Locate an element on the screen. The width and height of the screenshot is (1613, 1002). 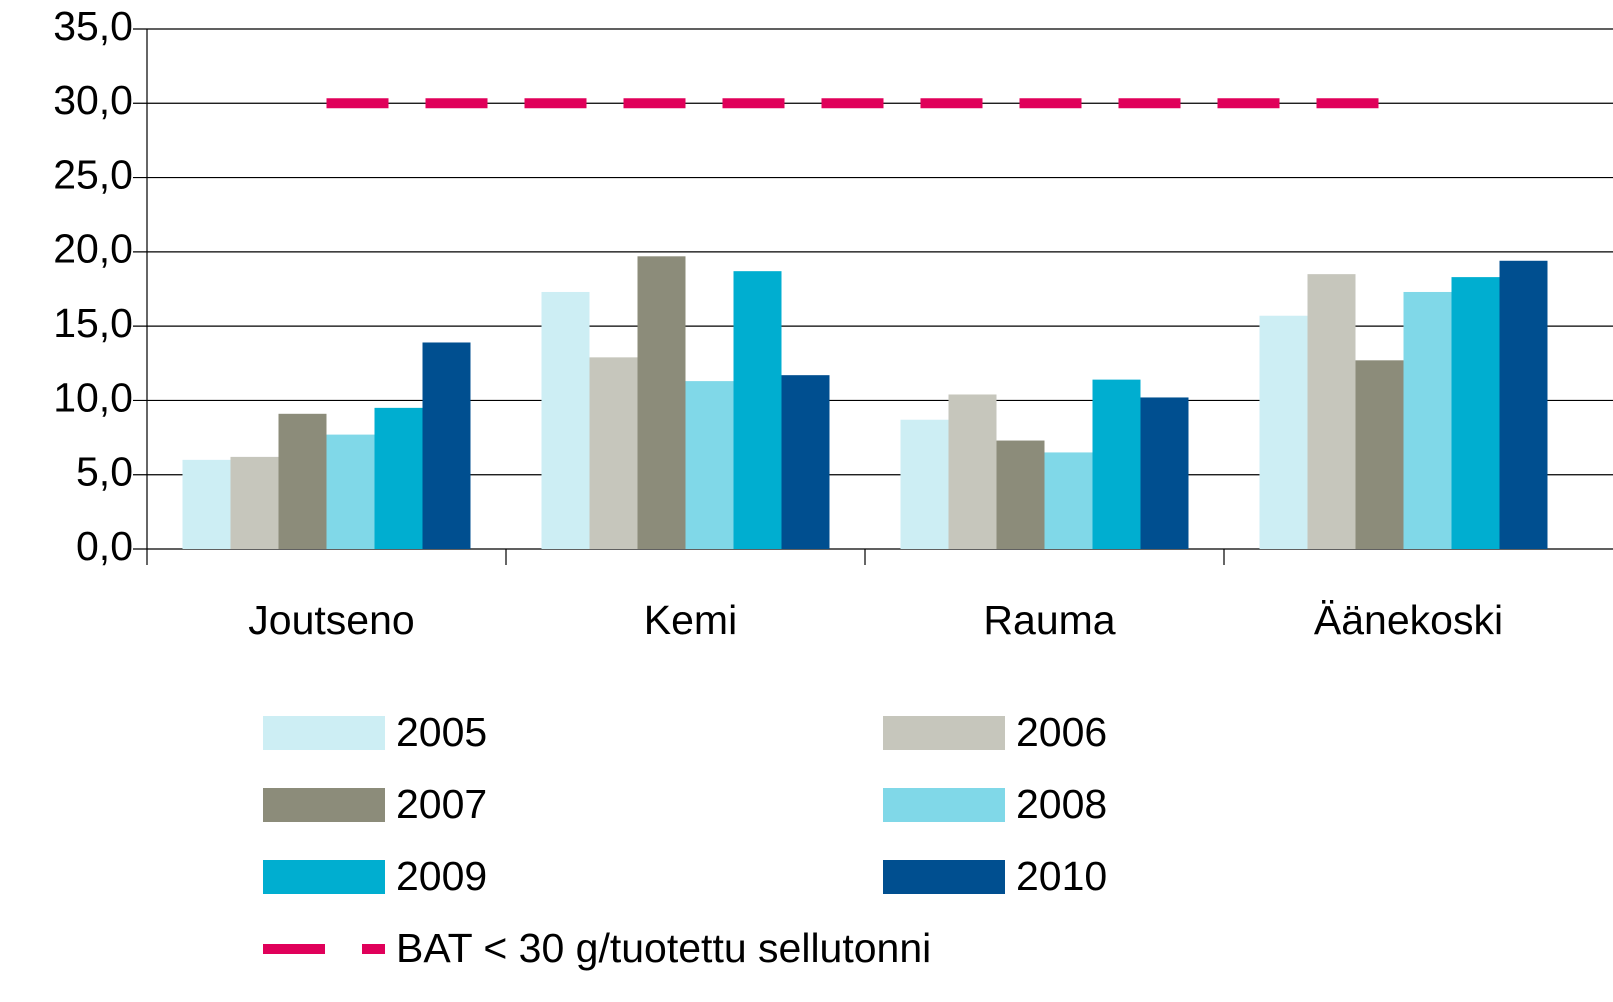
legend-label: 2007 is located at coordinates (441, 804).